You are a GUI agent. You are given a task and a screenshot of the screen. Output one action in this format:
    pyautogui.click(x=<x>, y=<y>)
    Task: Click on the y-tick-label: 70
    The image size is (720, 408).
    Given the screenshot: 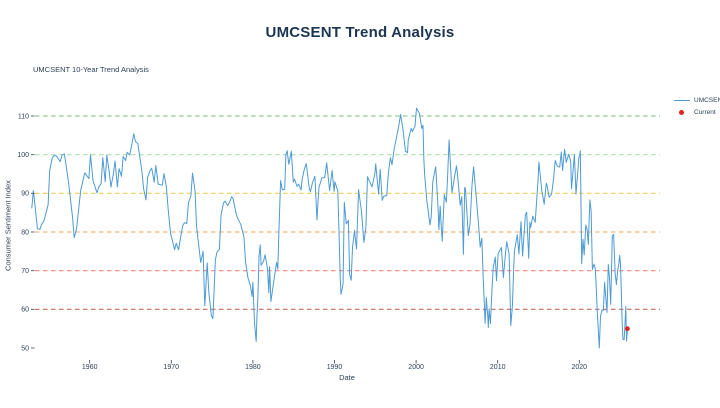 What is the action you would take?
    pyautogui.click(x=25, y=271)
    